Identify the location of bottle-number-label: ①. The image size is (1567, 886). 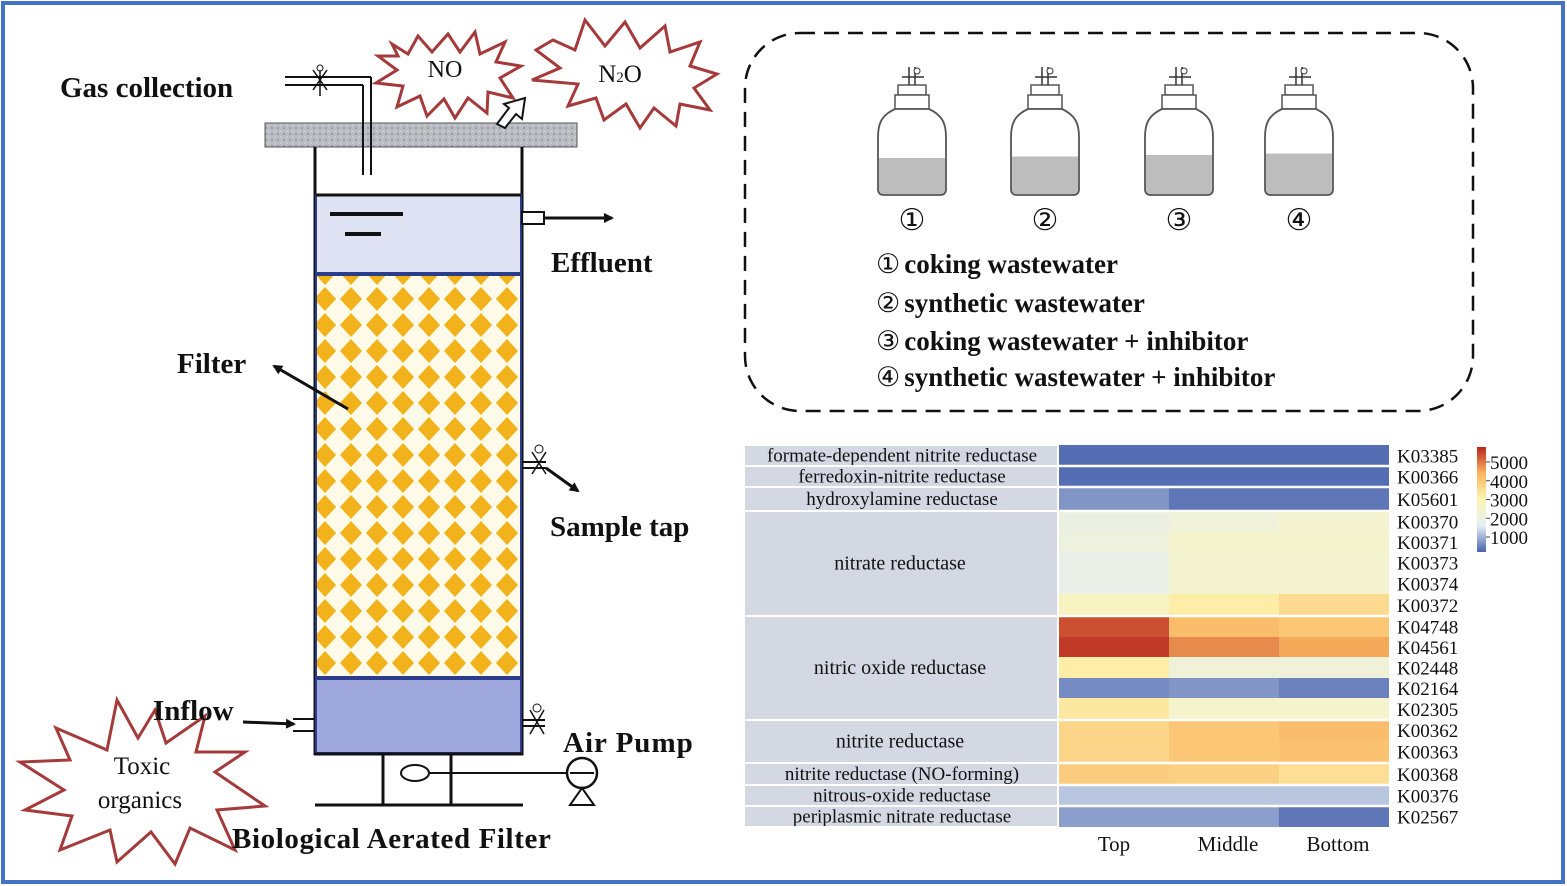
(912, 220).